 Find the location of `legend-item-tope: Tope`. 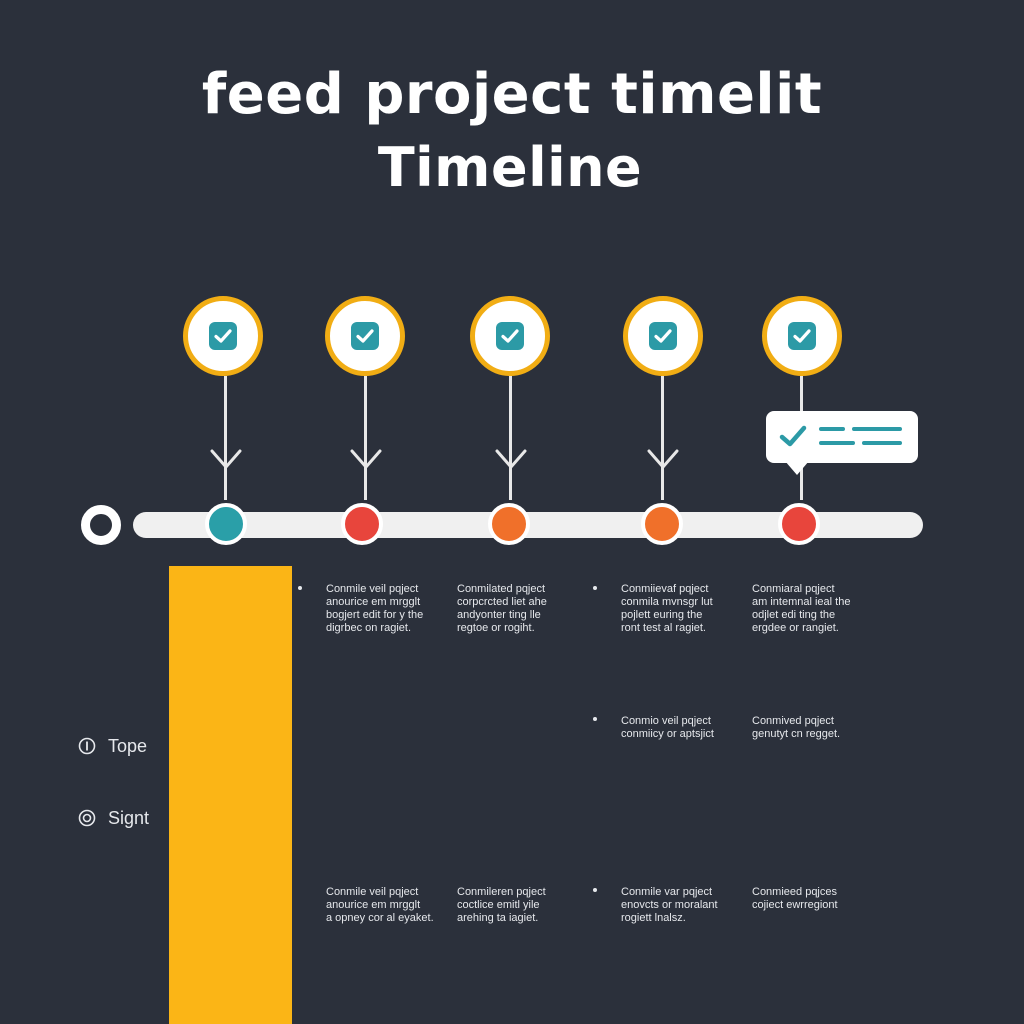

legend-item-tope: Tope is located at coordinates (112, 746).